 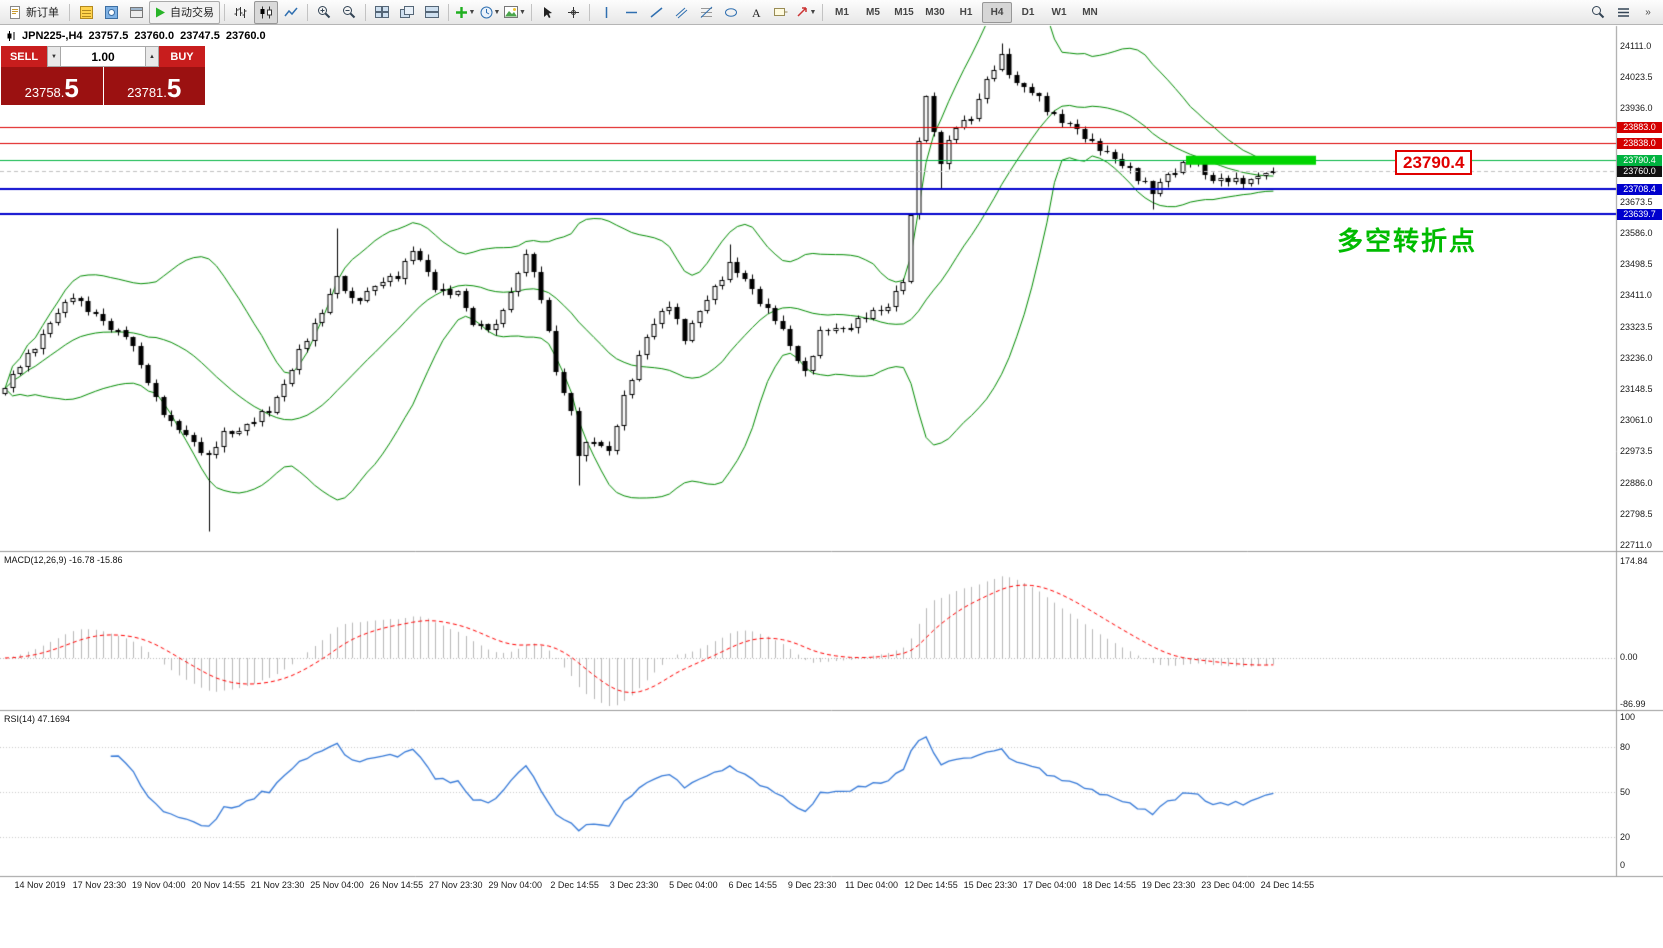 I want to click on time-axis-label: 29 Nov 04:00, so click(x=515, y=885).